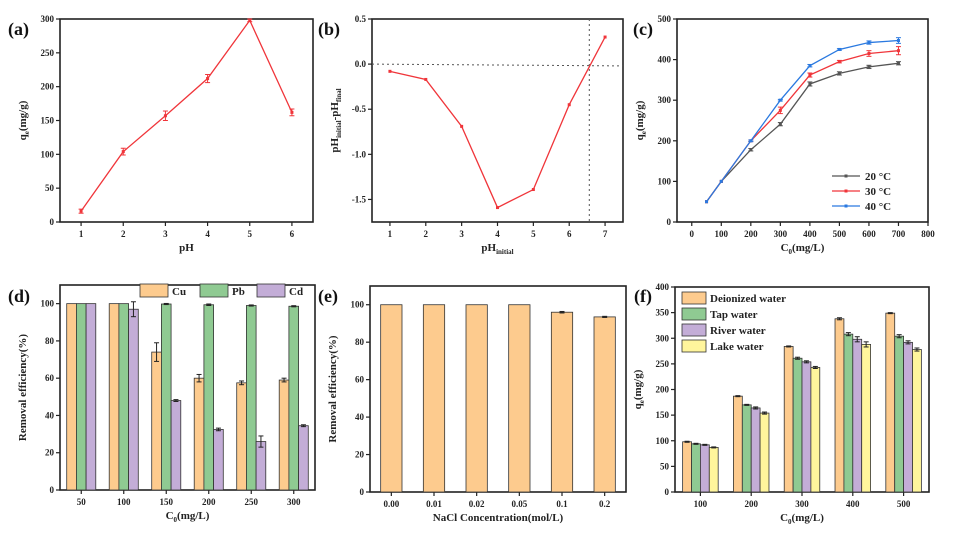  Describe the element at coordinates (333, 389) in the screenshot. I see `y-axis-label: Removal efficiency(%)` at that location.